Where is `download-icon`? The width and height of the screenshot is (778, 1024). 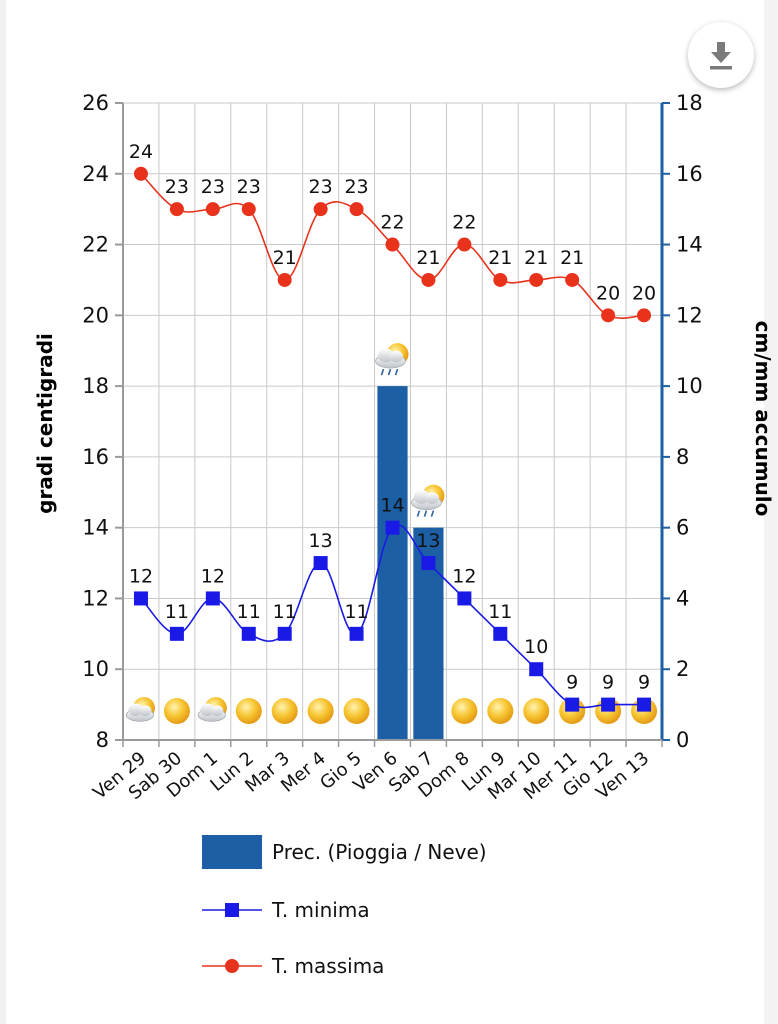
download-icon is located at coordinates (721, 56).